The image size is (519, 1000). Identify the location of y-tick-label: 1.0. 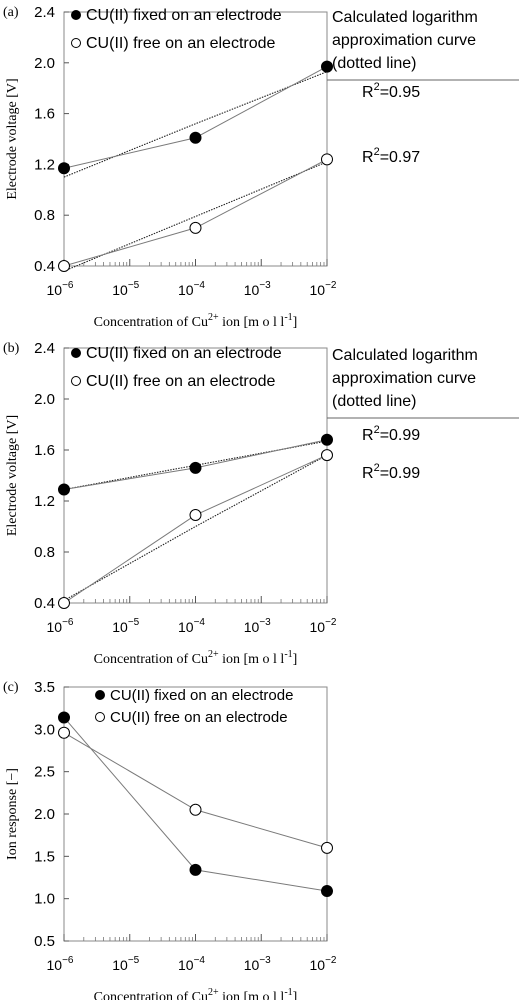
(44, 899).